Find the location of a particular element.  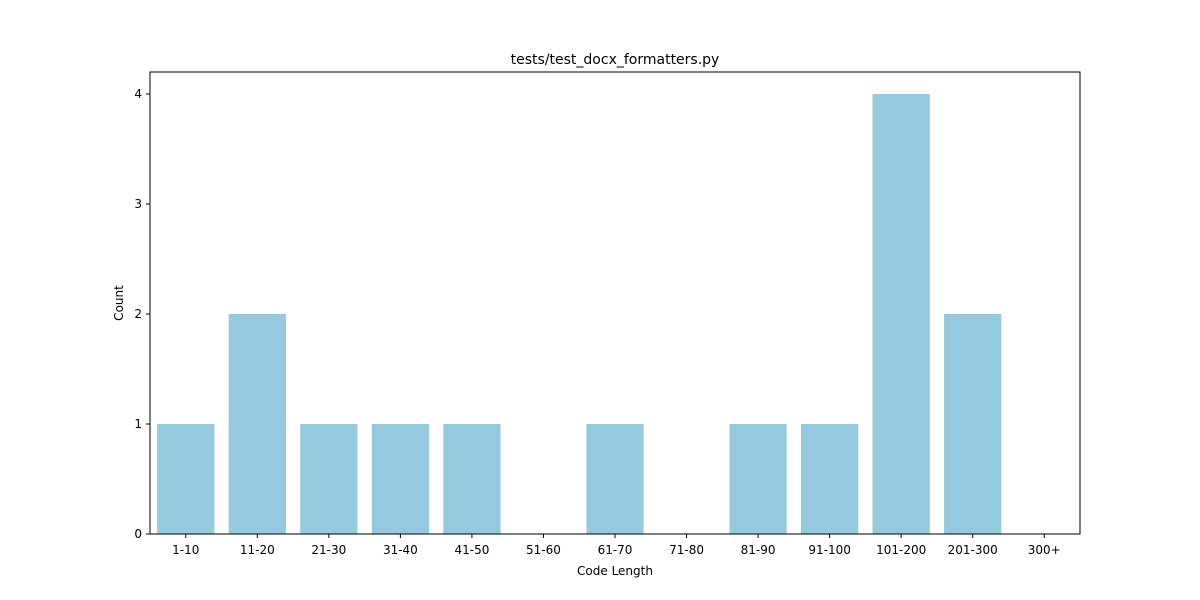

chart-title: tests/test_docx_formatters.py is located at coordinates (615, 60).